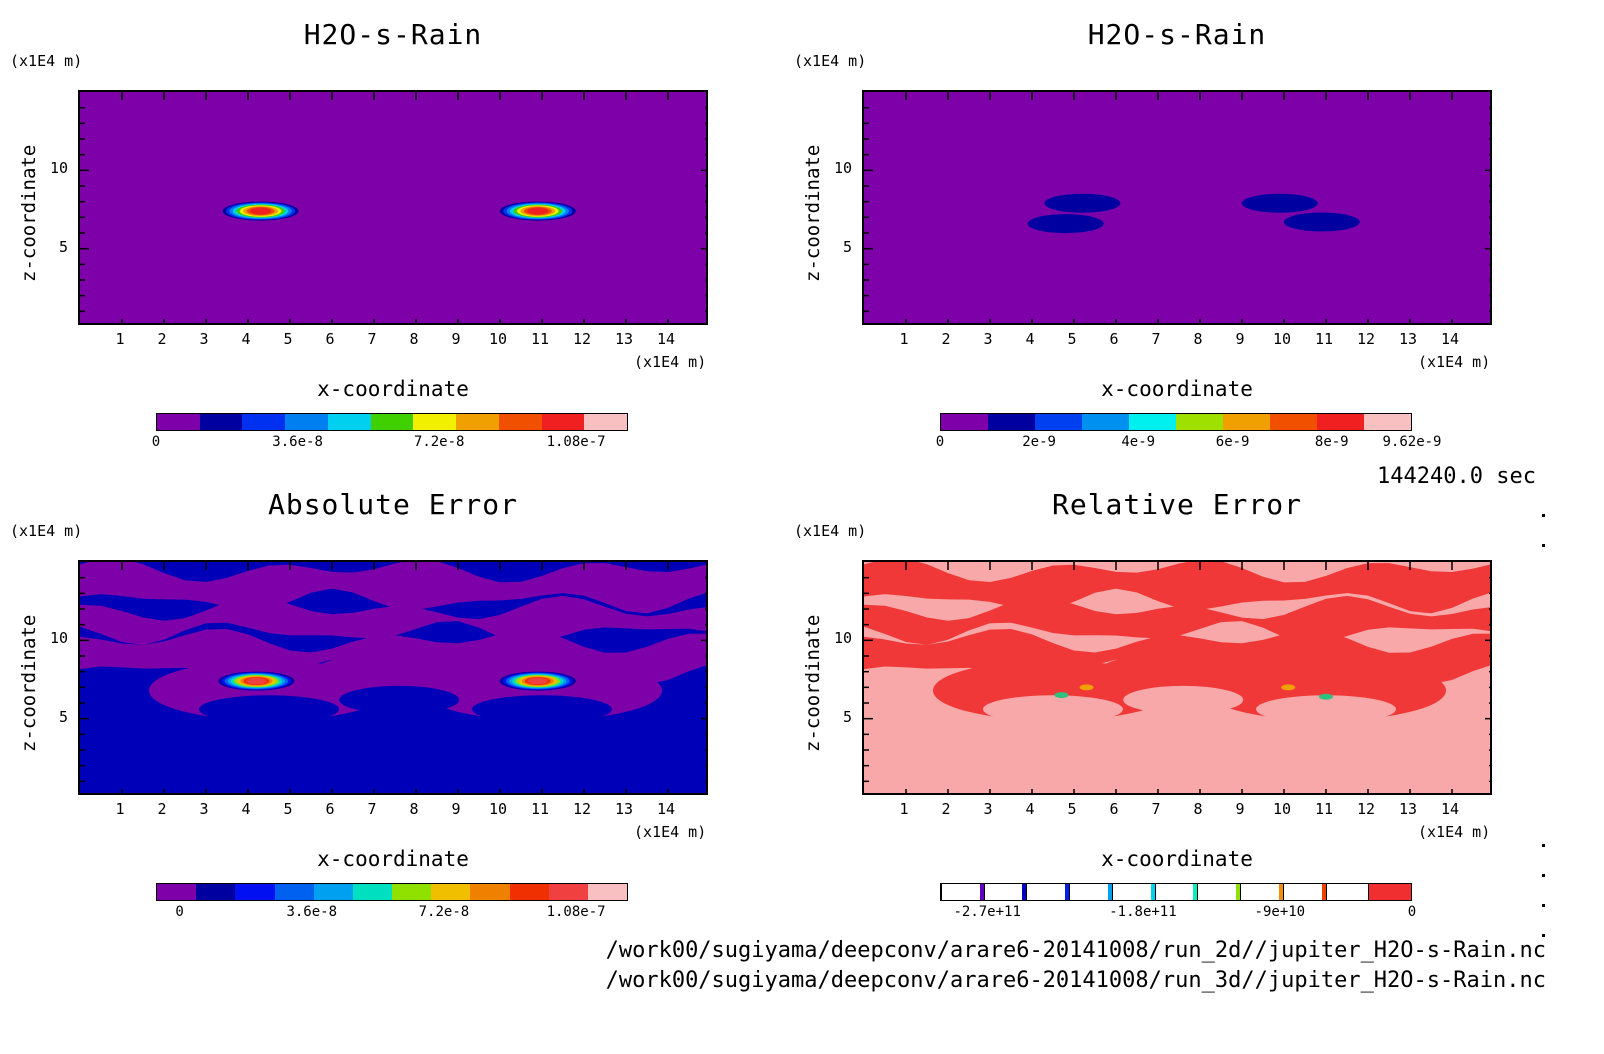 The height and width of the screenshot is (1054, 1604). Describe the element at coordinates (847, 716) in the screenshot. I see `y-tick-label: 5` at that location.